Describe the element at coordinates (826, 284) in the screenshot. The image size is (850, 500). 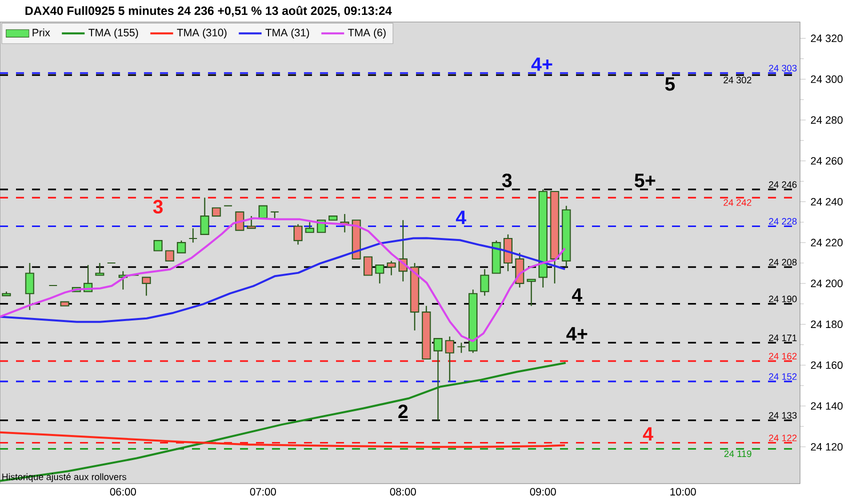
I see `y-tick-label: 24 200` at that location.